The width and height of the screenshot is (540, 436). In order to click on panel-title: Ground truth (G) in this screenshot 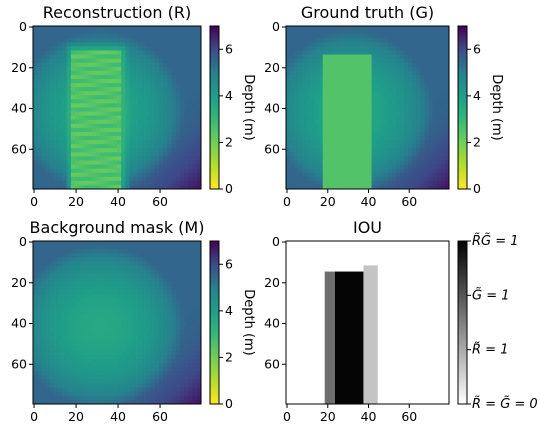, I will do `click(367, 12)`.